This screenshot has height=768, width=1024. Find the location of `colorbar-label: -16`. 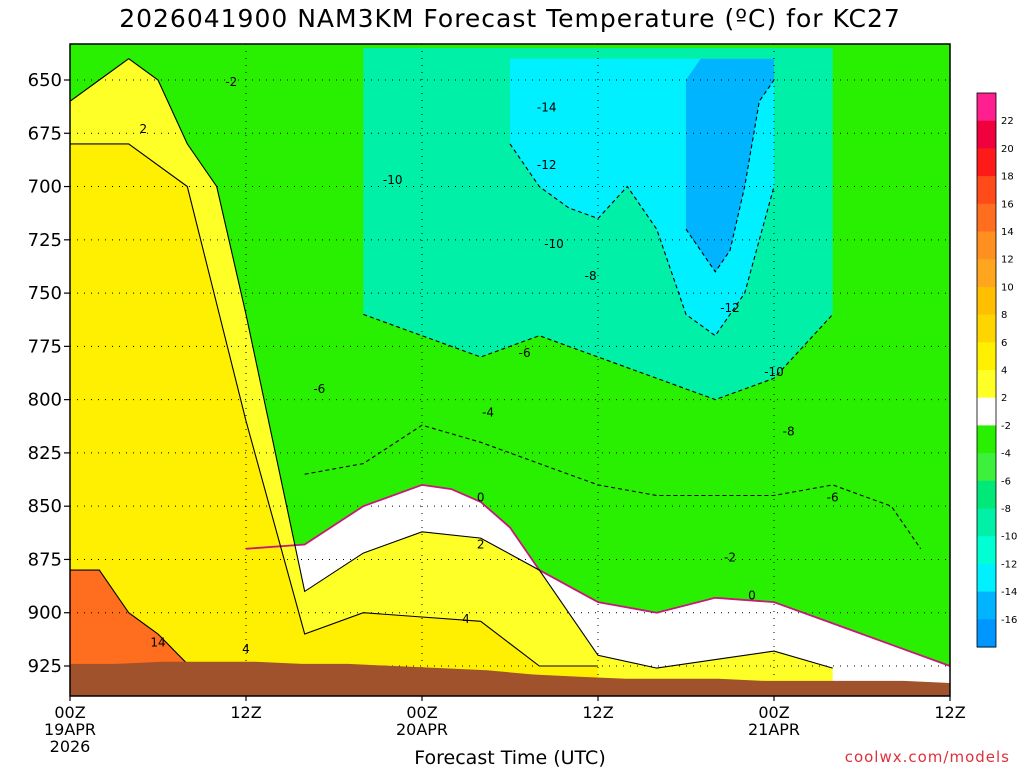

colorbar-label: -16 is located at coordinates (1009, 620).